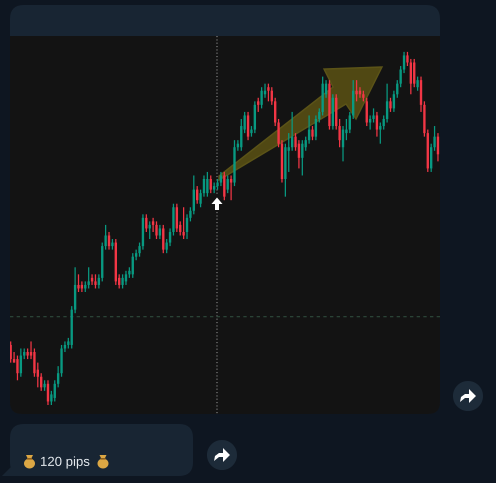  Describe the element at coordinates (65, 462) in the screenshot. I see `text: 120 pips` at that location.